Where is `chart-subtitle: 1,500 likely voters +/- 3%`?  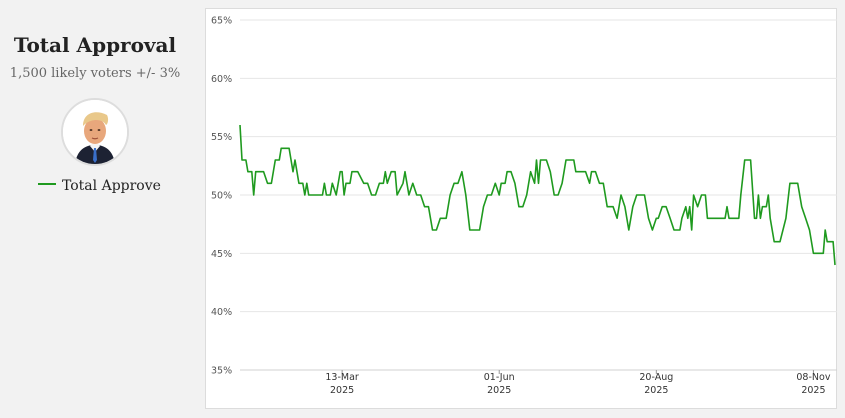 chart-subtitle: 1,500 likely voters +/- 3% is located at coordinates (95, 73).